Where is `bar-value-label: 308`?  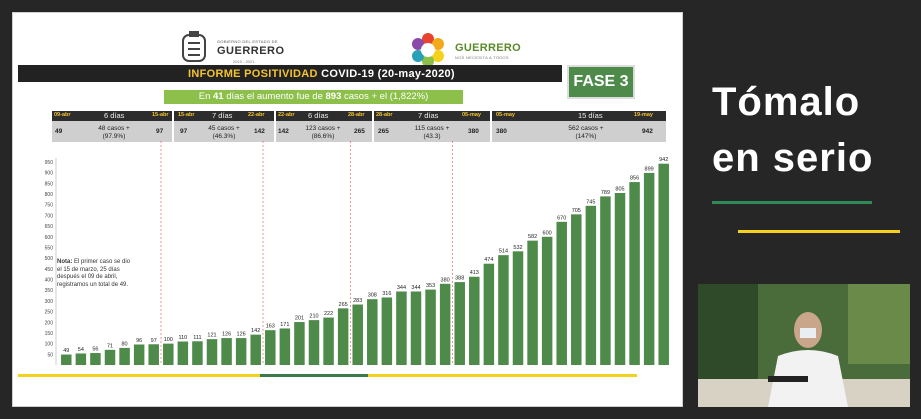
bar-value-label: 308 is located at coordinates (372, 296).